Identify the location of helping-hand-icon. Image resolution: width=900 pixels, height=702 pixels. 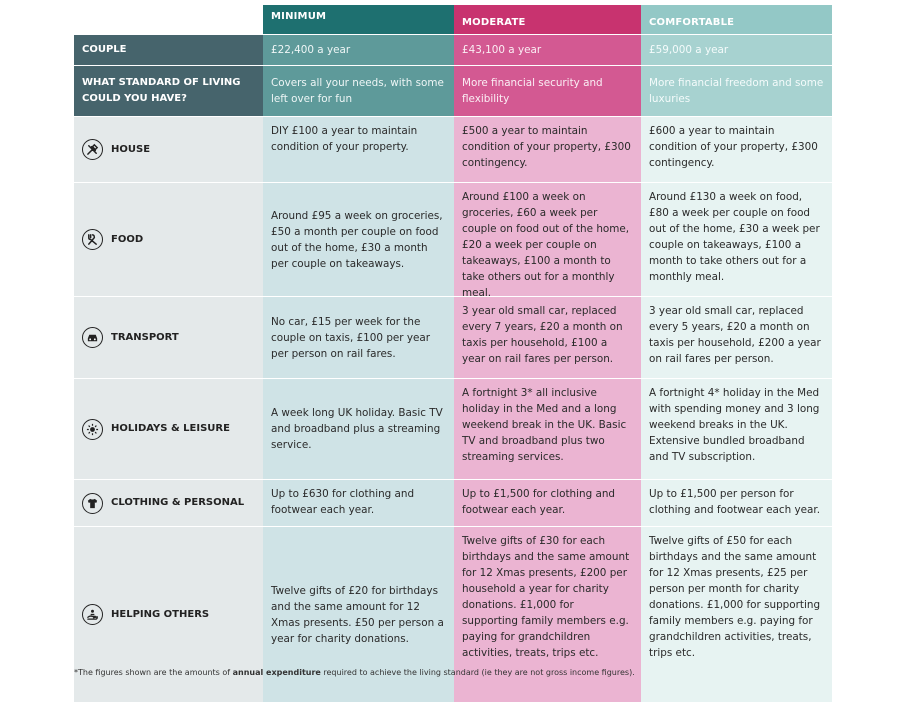
(92, 614).